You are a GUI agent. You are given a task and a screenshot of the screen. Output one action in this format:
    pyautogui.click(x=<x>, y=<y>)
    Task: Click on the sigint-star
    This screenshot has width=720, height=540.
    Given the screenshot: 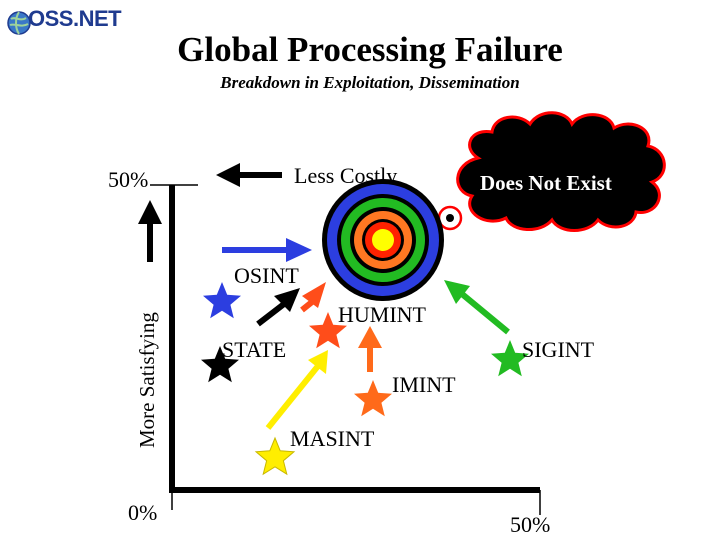 What is the action you would take?
    pyautogui.click(x=510, y=358)
    